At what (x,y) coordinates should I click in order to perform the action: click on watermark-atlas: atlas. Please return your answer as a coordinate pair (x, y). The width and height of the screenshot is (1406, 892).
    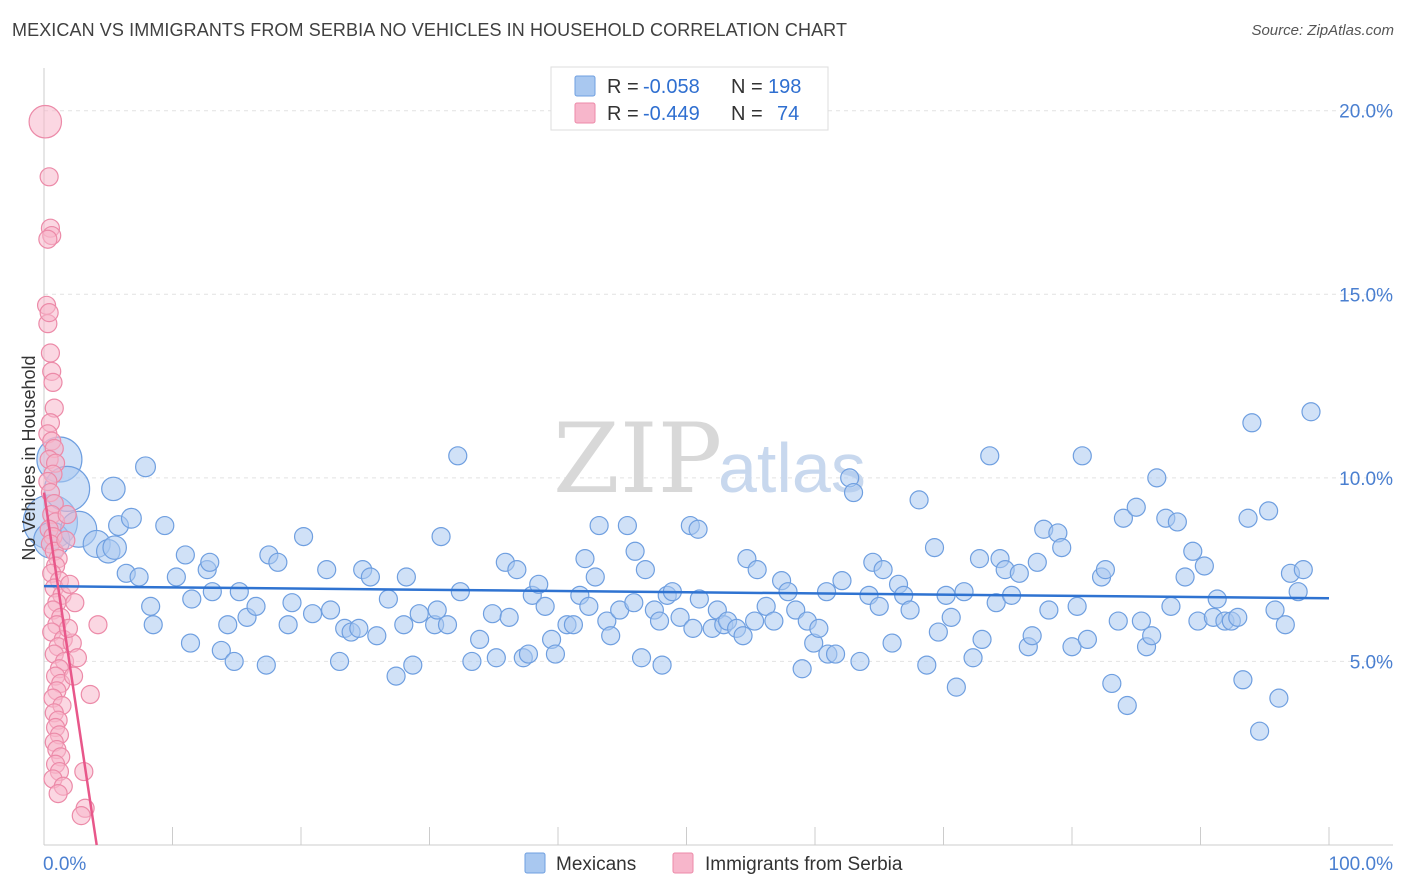
    Looking at the image, I should click on (792, 468).